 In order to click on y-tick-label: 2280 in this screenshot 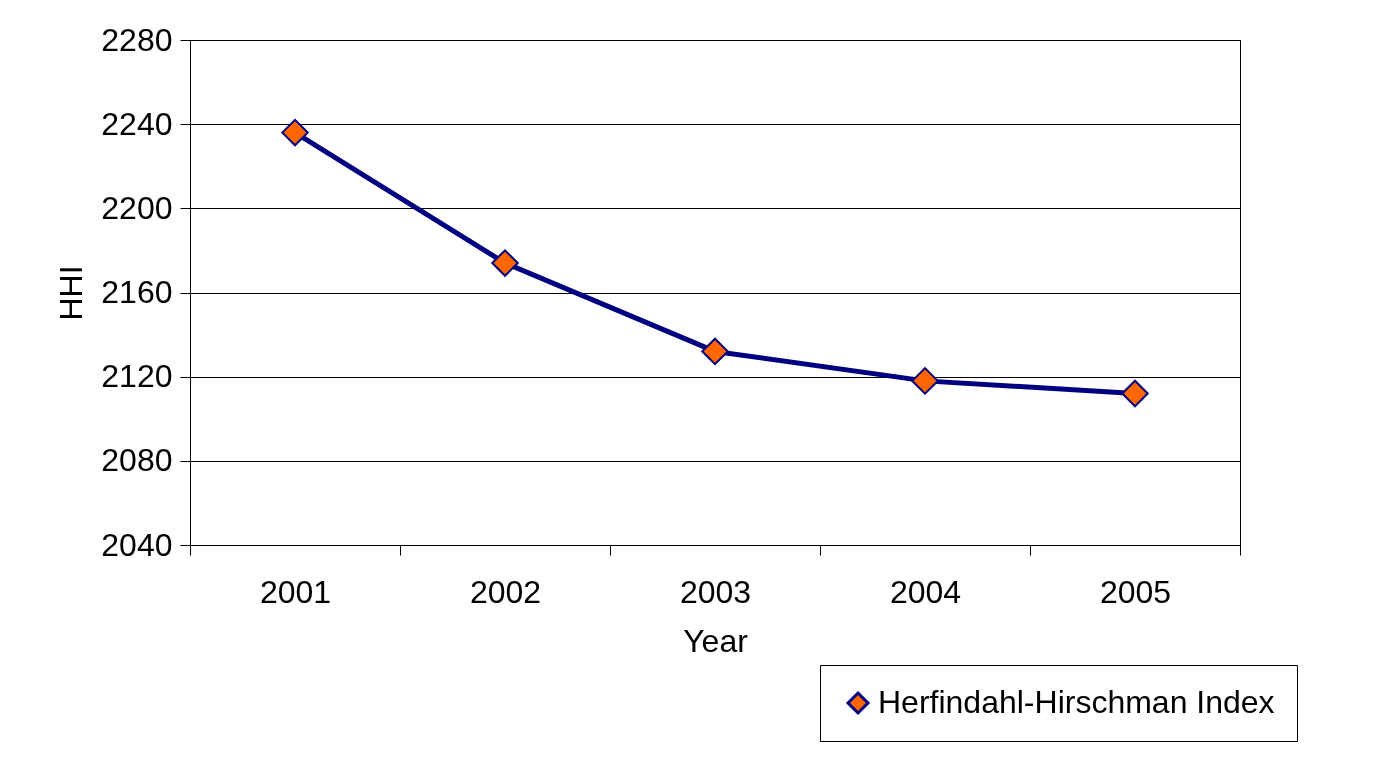, I will do `click(137, 39)`.